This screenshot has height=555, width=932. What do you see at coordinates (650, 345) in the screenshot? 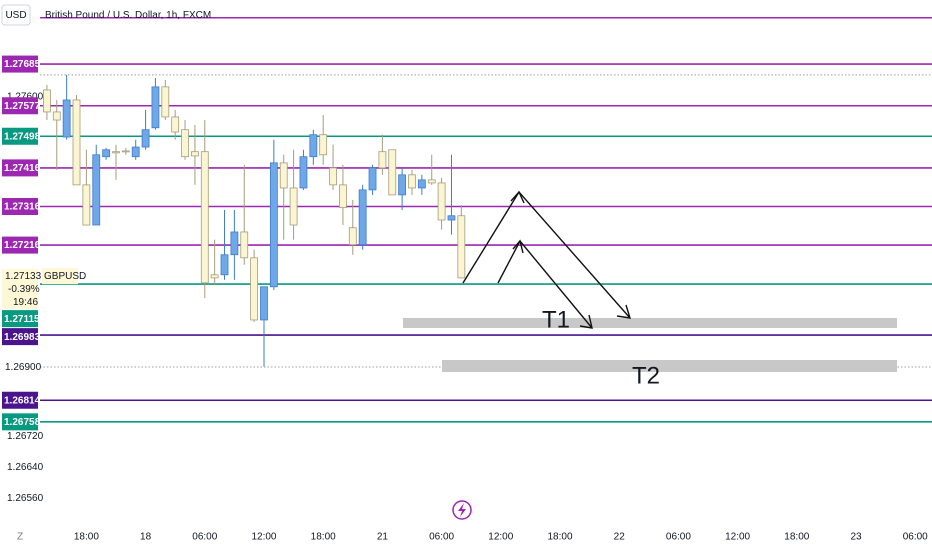
I see `target-zones` at bounding box center [650, 345].